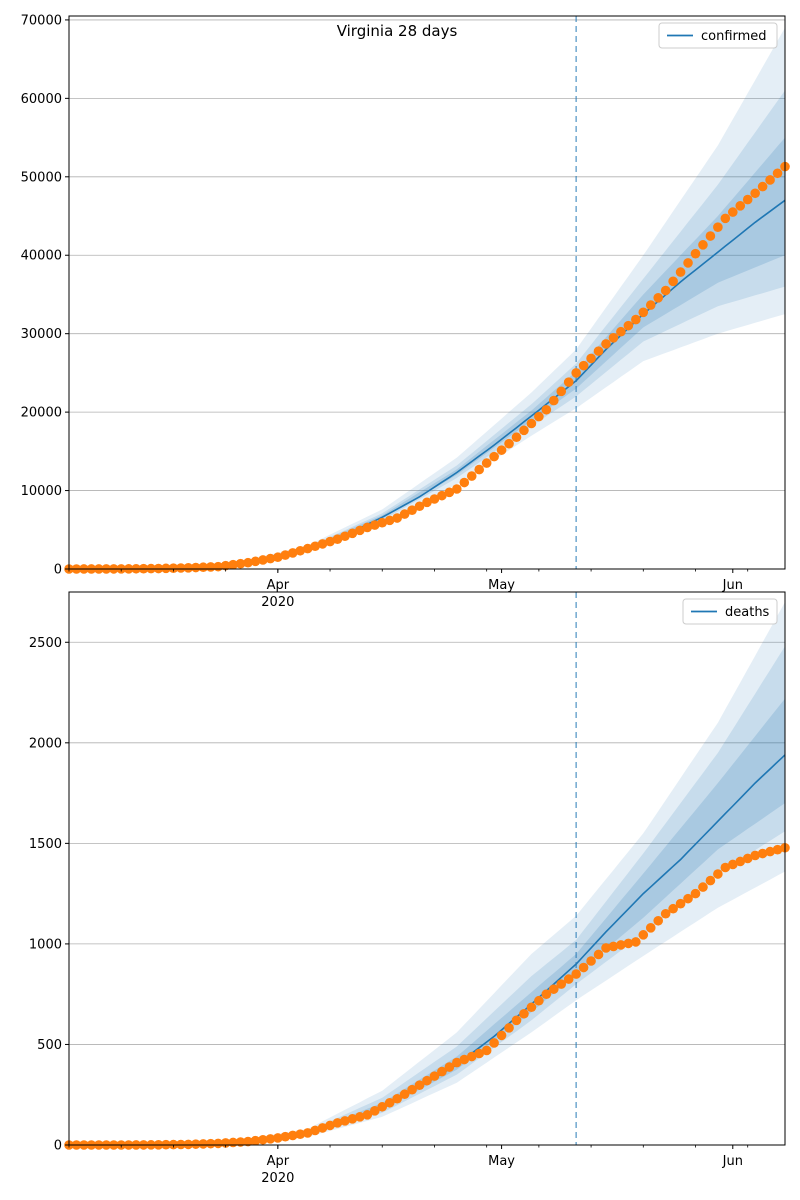  Describe the element at coordinates (45, 743) in the screenshot. I see `y-tick-label: 2000` at that location.